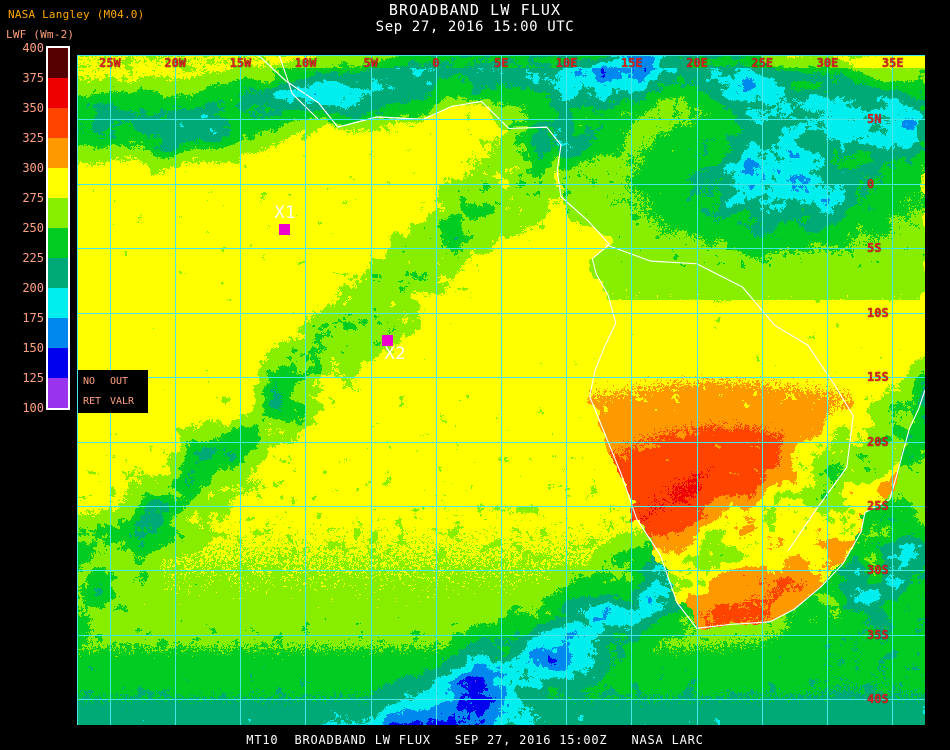  Describe the element at coordinates (892, 63) in the screenshot. I see `lon-label-35E: 35E` at that location.